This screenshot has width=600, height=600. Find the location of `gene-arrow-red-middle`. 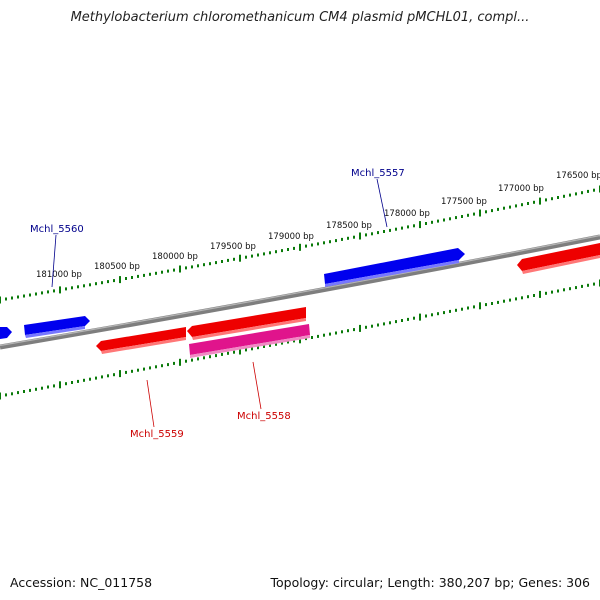

gene-arrow-red-middle is located at coordinates (246, 322).